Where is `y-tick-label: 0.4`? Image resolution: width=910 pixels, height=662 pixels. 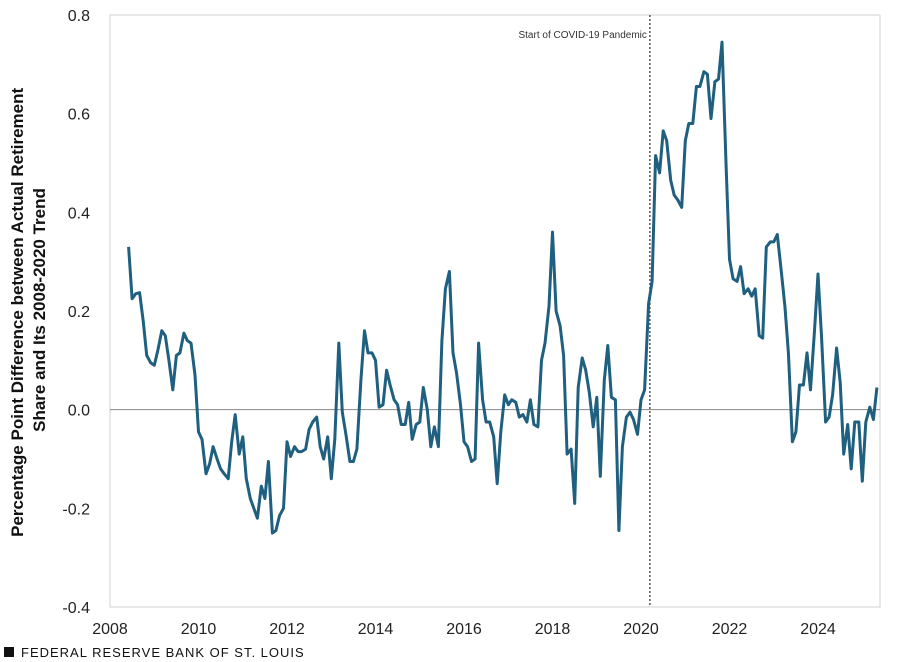
y-tick-label: 0.4 is located at coordinates (79, 213).